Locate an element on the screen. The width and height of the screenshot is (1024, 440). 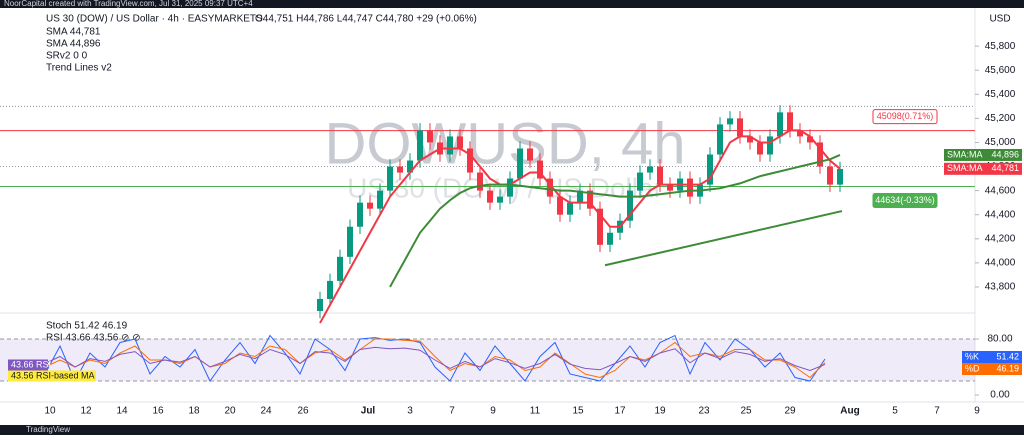
y-tick-label: 44,400 is located at coordinates (1000, 214).